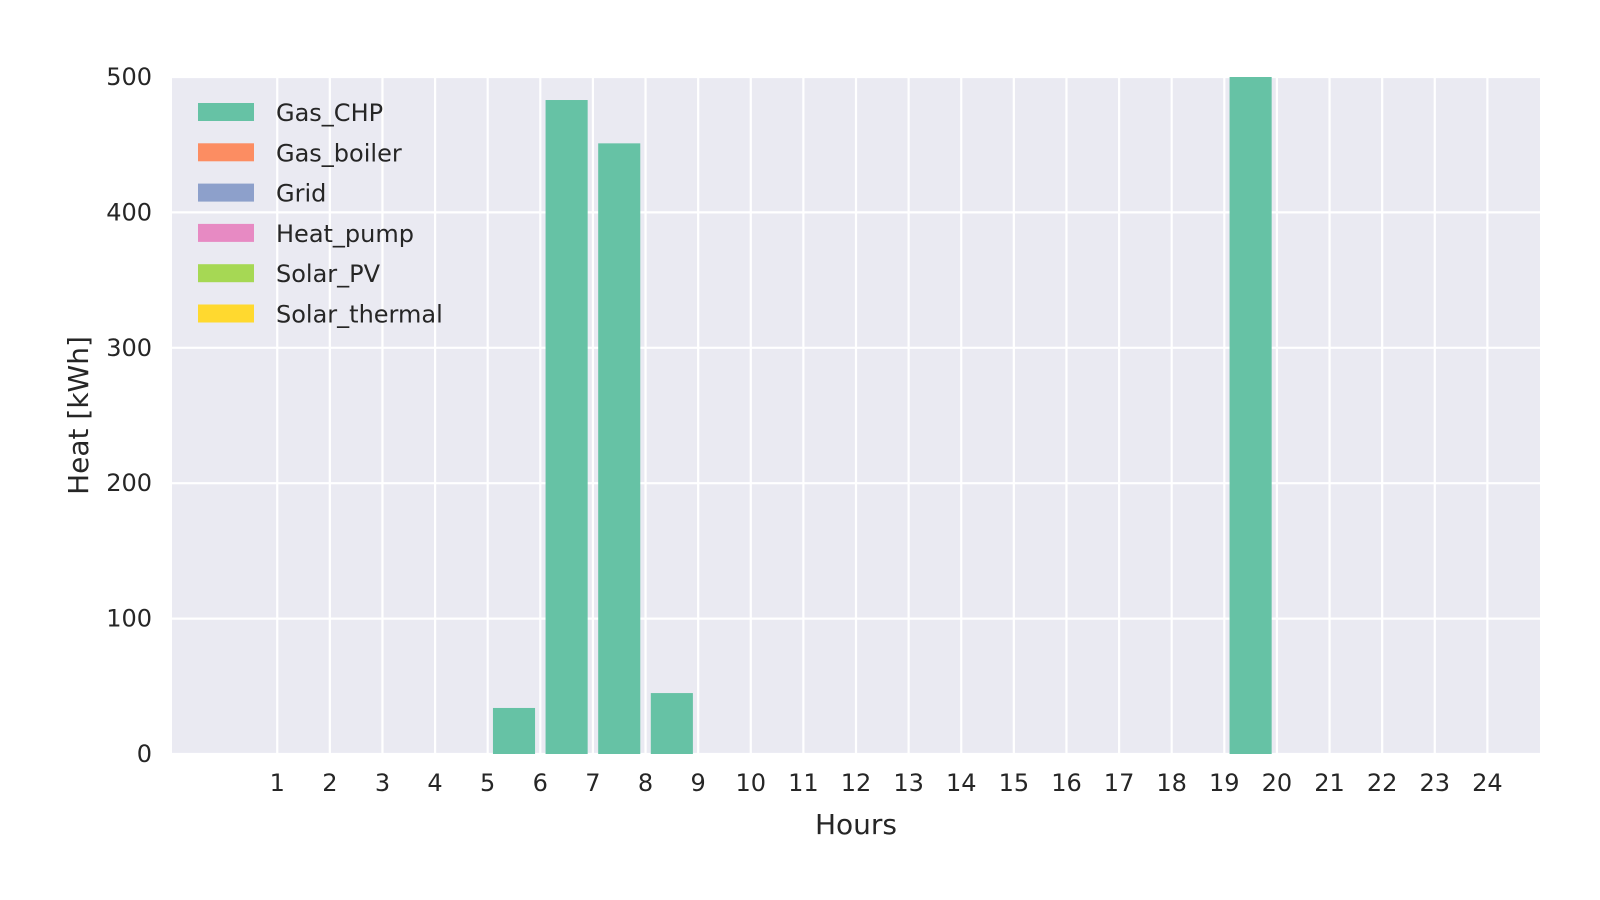 Image resolution: width=1600 pixels, height=900 pixels. I want to click on x-tick-label: 9, so click(698, 783).